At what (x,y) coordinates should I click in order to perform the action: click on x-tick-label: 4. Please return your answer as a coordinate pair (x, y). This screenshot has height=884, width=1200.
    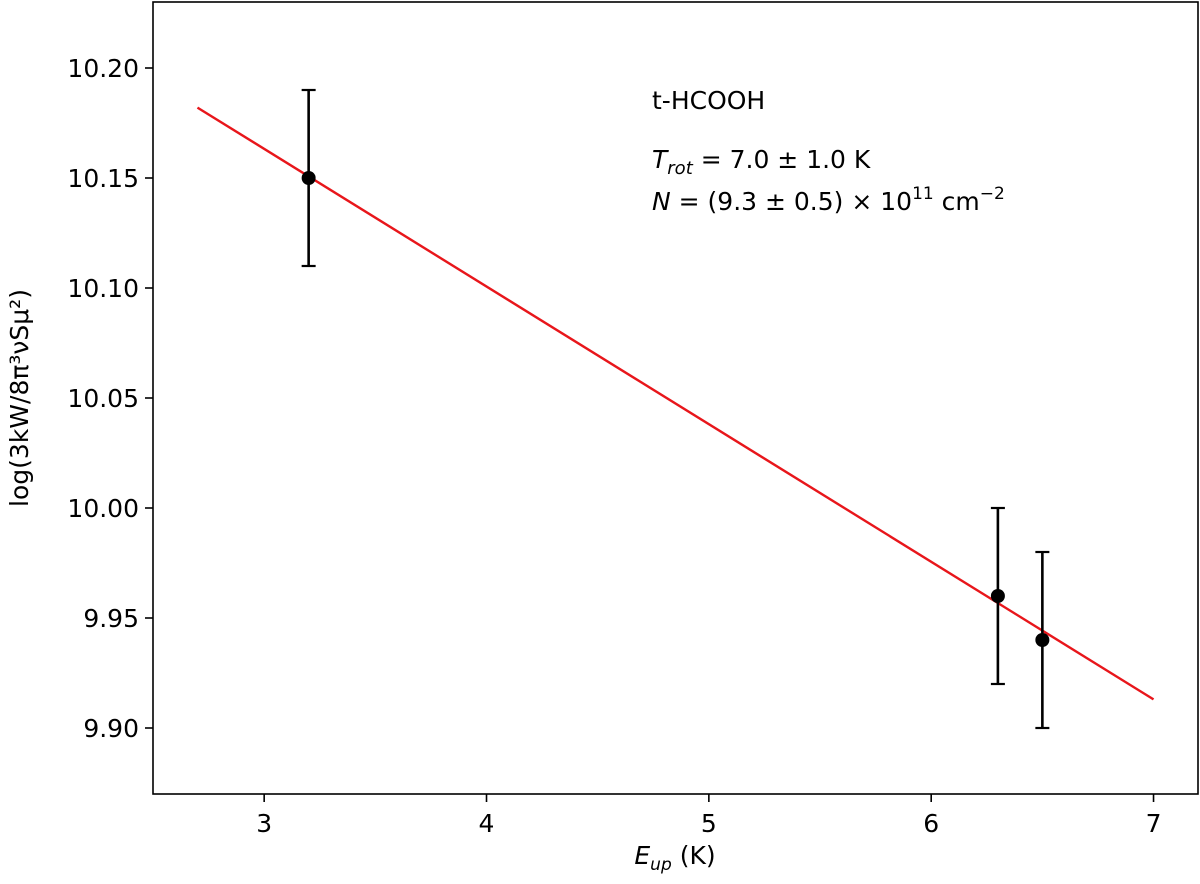
    Looking at the image, I should click on (487, 823).